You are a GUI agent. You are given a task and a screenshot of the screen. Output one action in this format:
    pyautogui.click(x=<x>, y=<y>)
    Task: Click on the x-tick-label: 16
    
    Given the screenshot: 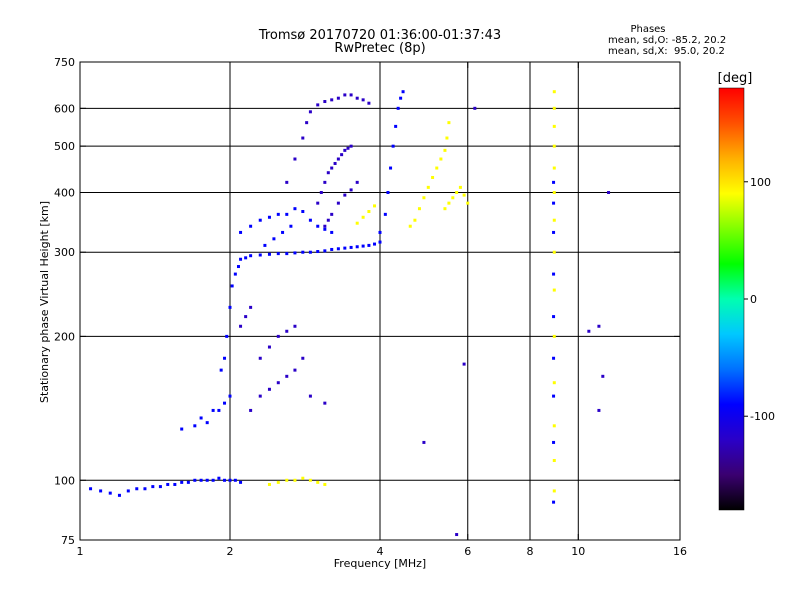 What is the action you would take?
    pyautogui.click(x=680, y=551)
    